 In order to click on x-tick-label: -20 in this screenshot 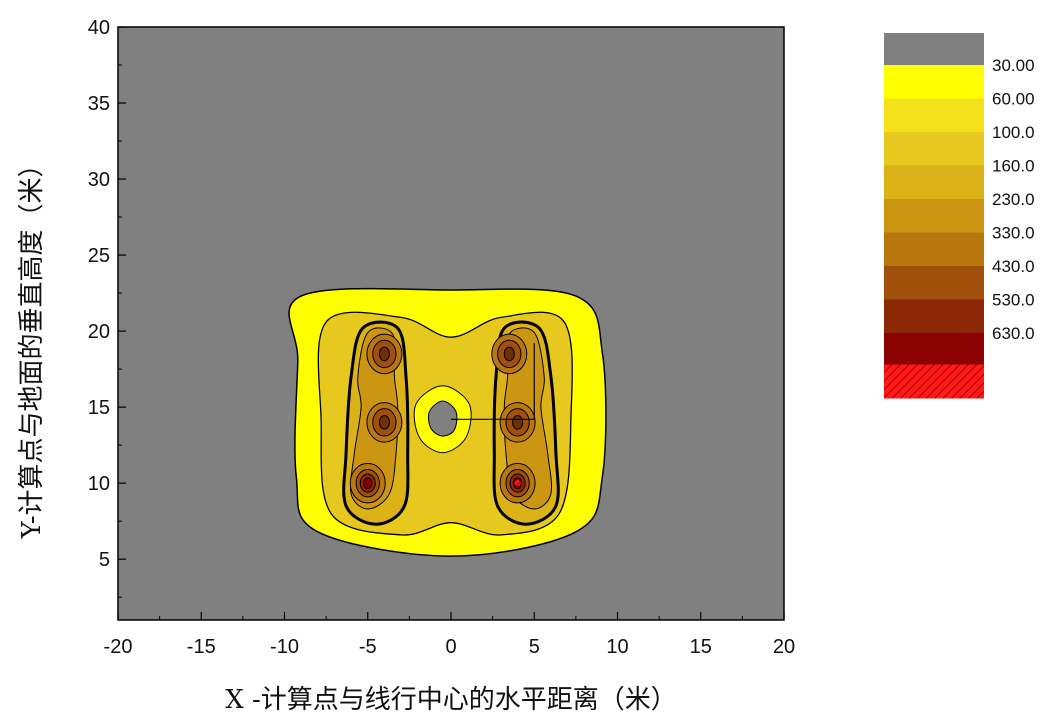, I will do `click(118, 647)`.